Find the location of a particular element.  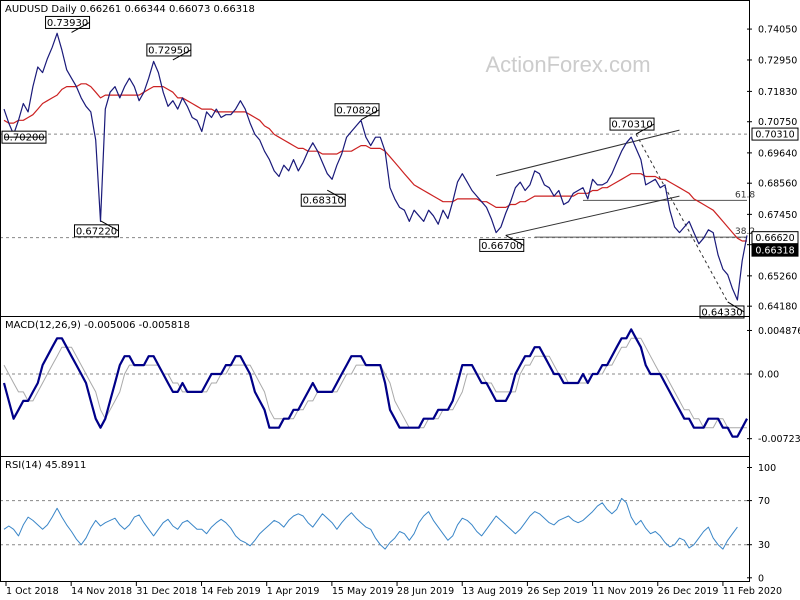

price-tick-label: 0.74050 is located at coordinates (777, 30).